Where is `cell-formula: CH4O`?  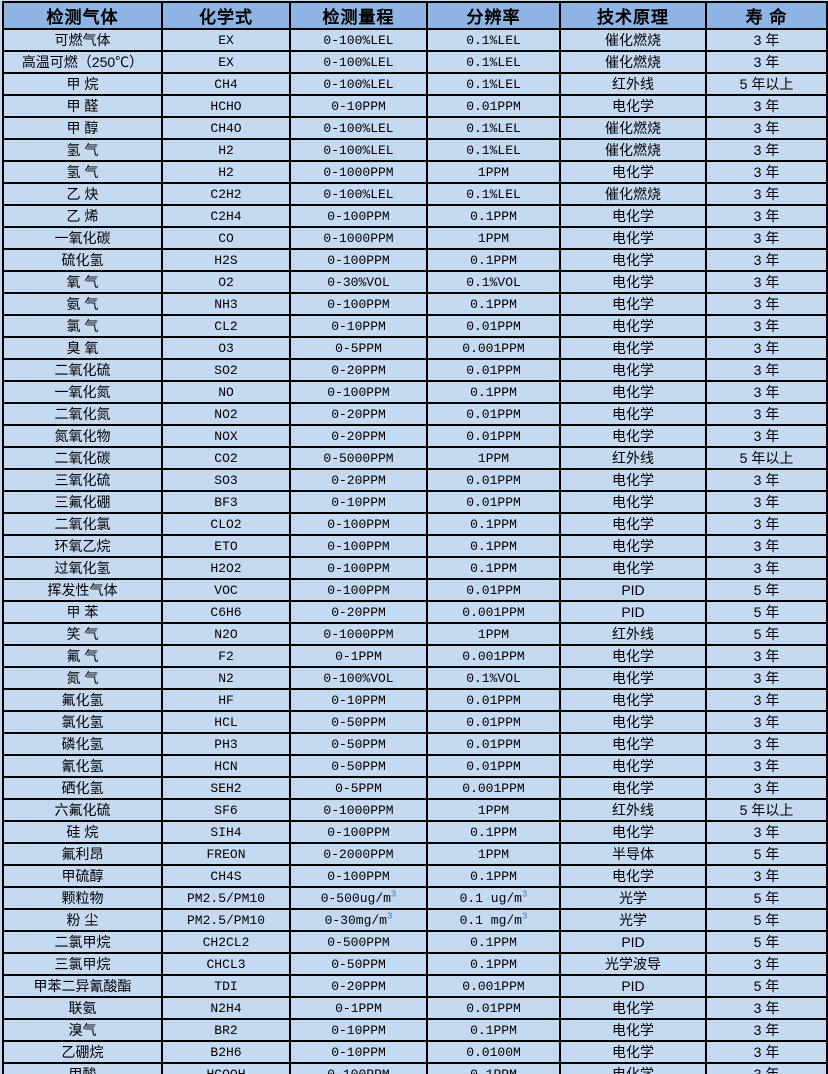 cell-formula: CH4O is located at coordinates (226, 128).